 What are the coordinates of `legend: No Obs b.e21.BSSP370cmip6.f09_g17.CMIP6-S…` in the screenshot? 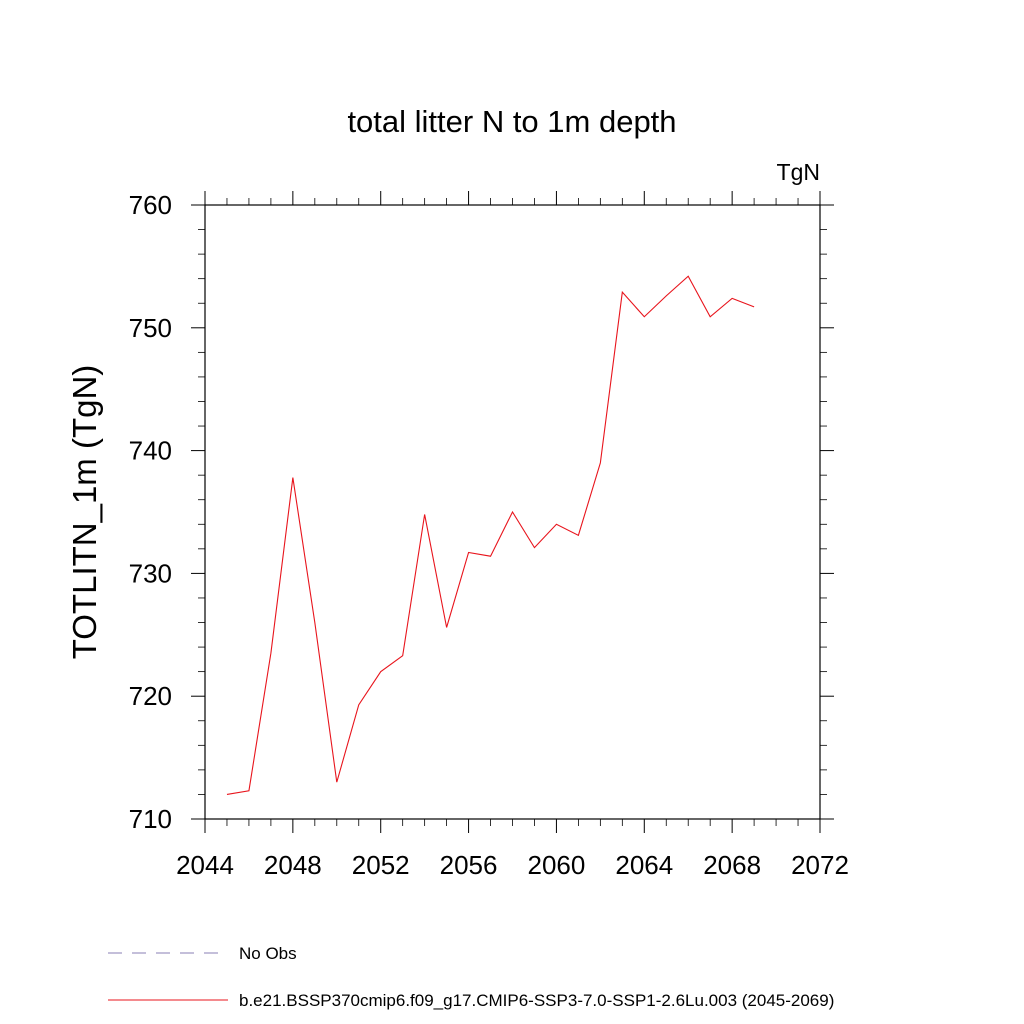 It's located at (471, 977).